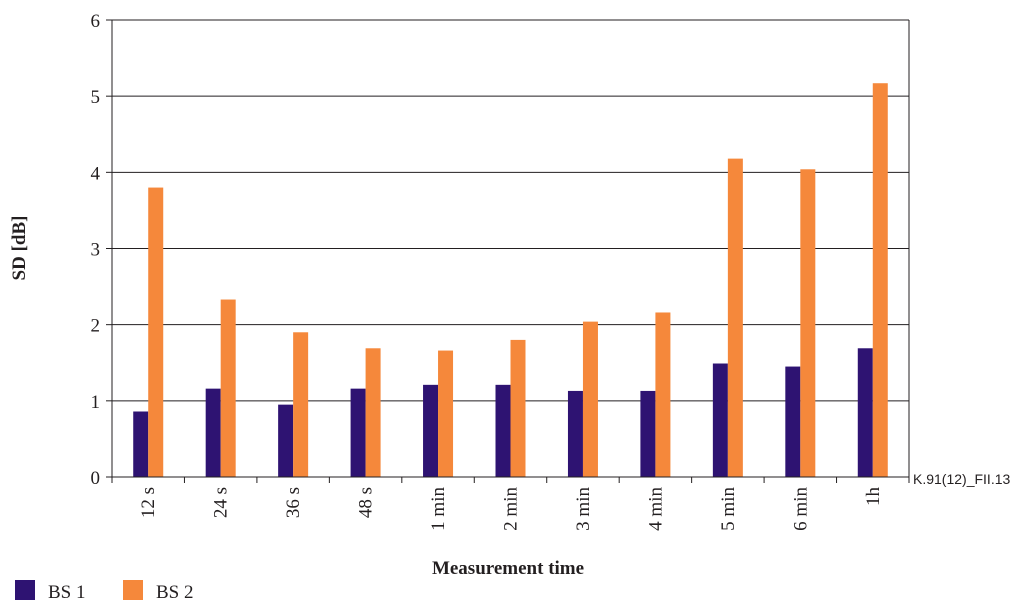  I want to click on y-tick-label-5: 5, so click(96, 97).